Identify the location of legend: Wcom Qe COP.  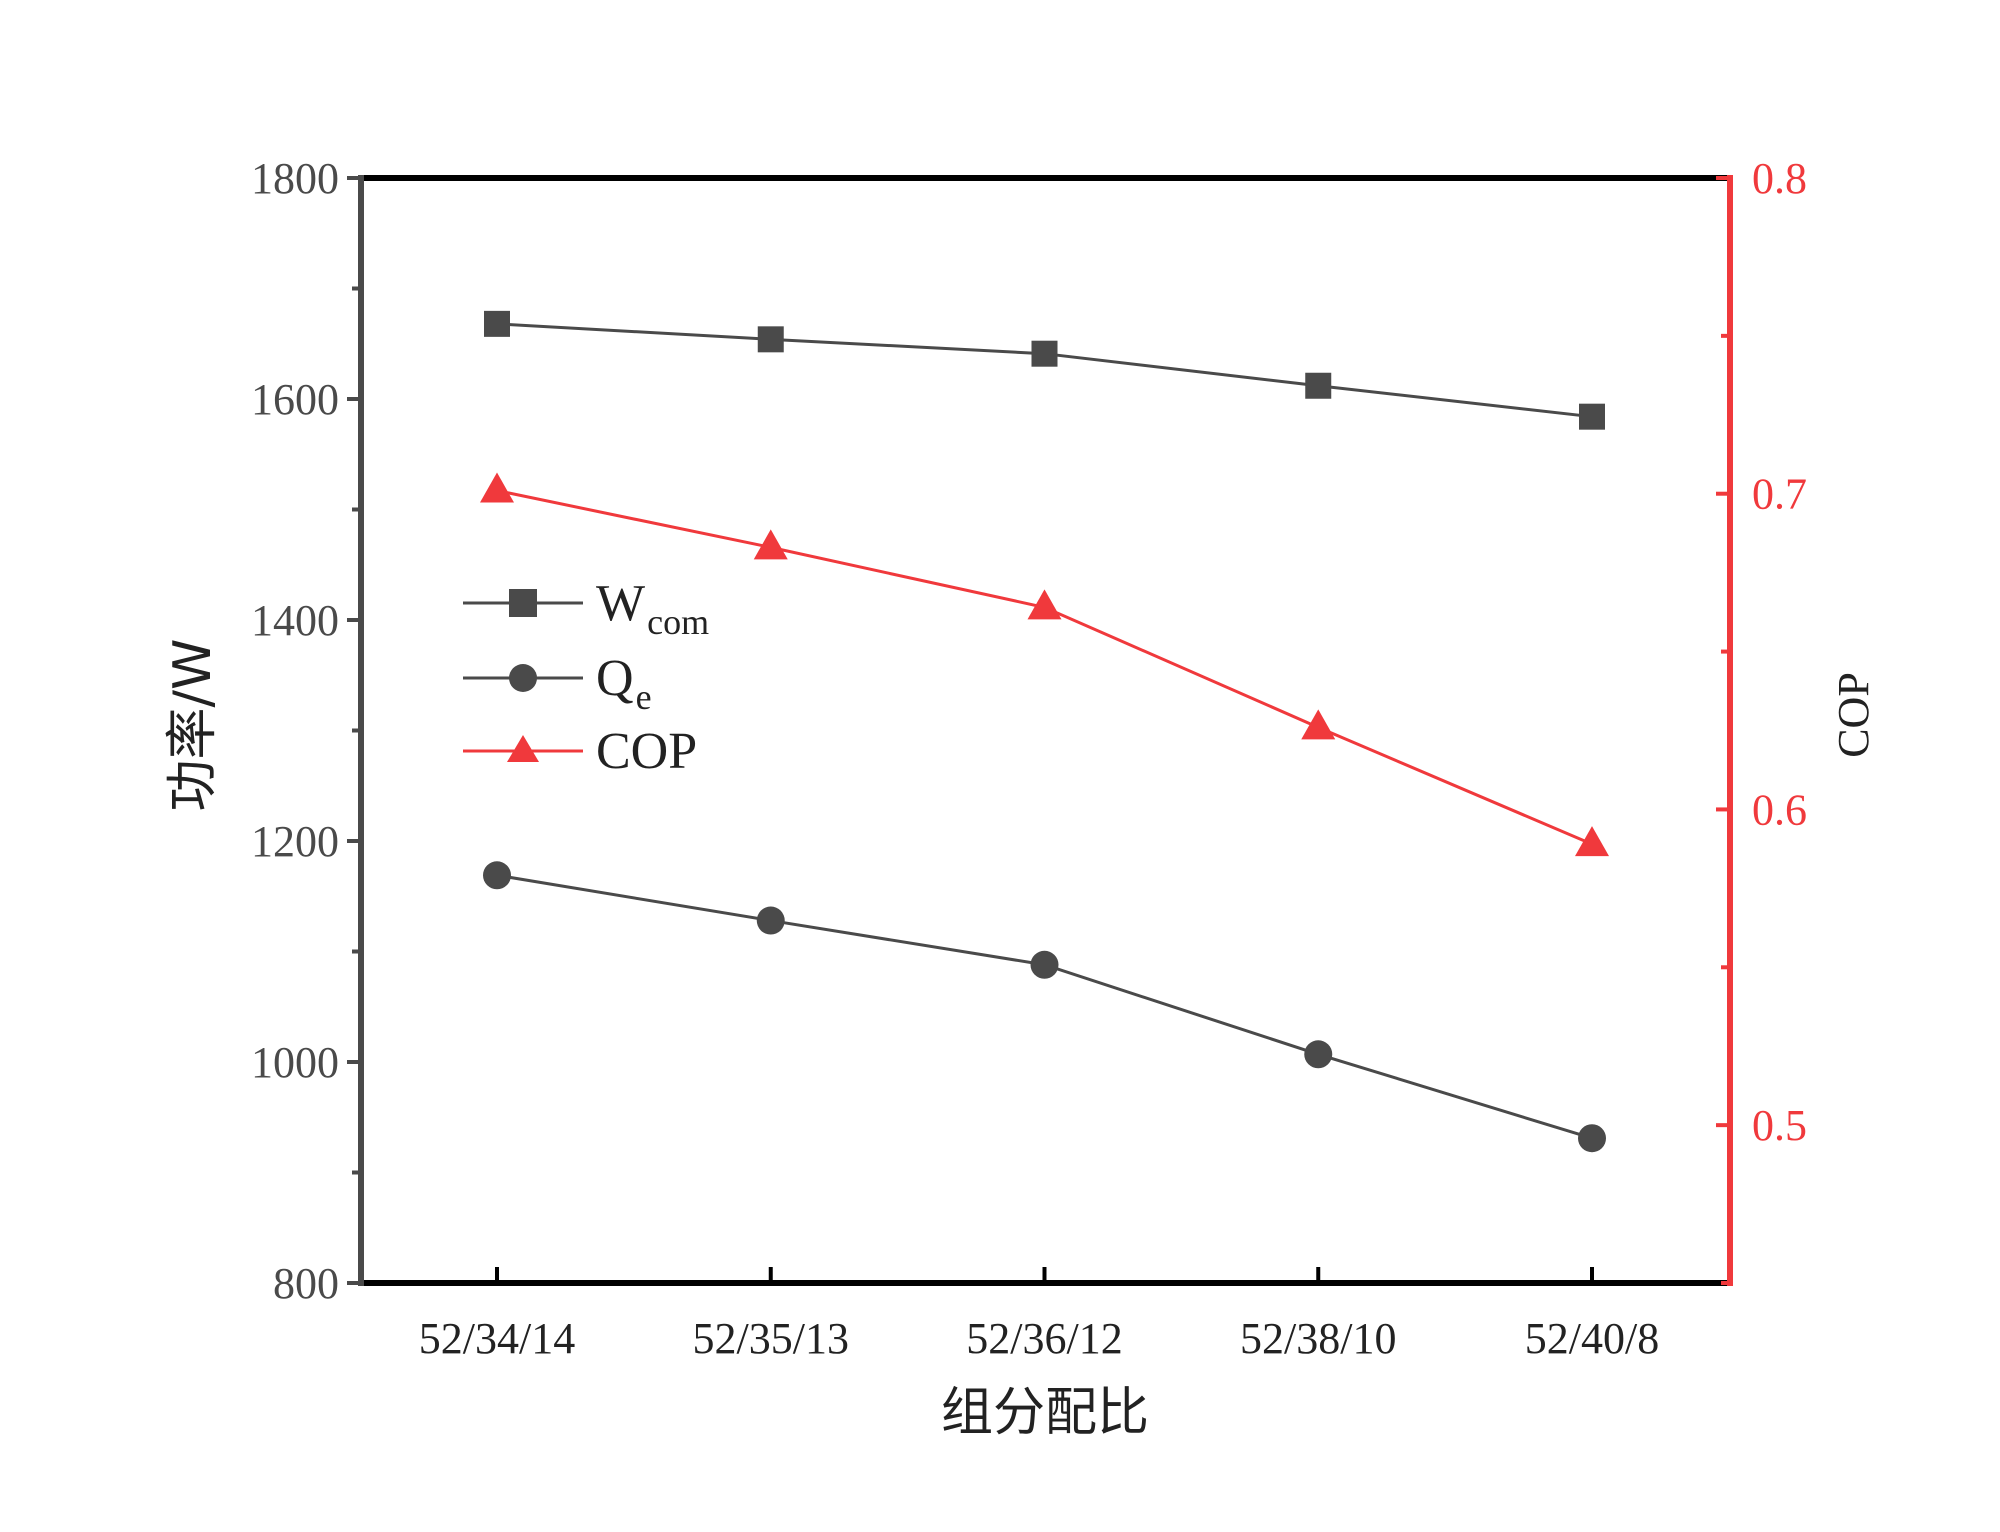
(586, 677).